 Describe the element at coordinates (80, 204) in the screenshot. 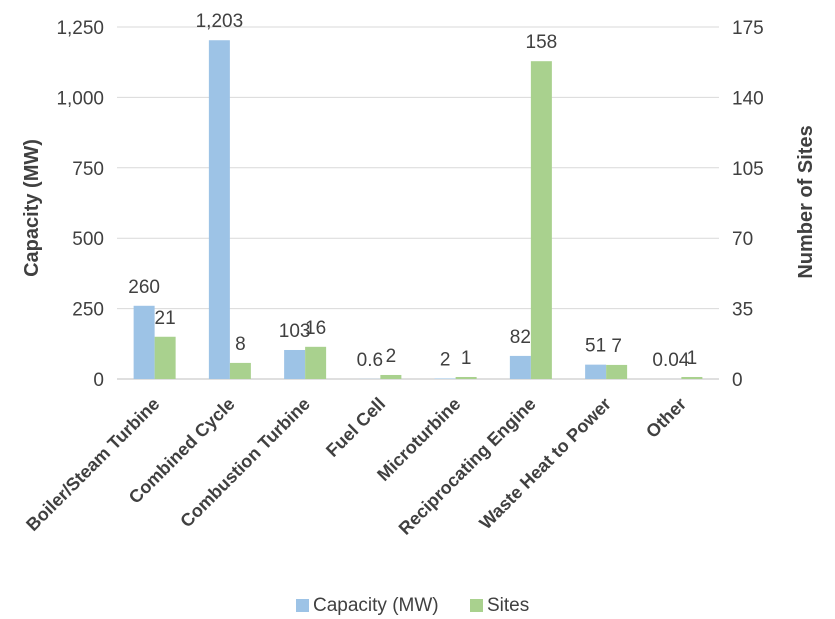

I see `left-axis-ticks: 0 250 500 750 1,000 1,250` at that location.